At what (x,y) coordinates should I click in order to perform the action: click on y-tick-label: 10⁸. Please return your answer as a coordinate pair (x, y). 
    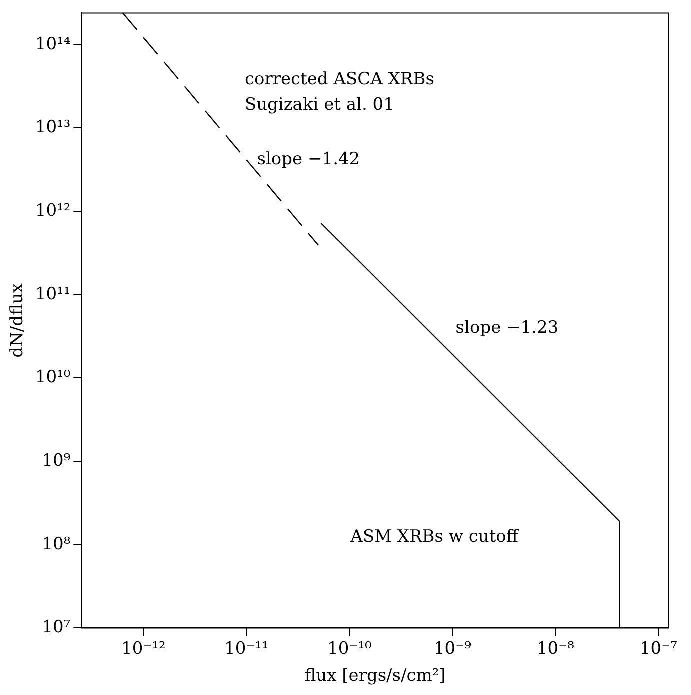
    Looking at the image, I should click on (56, 544).